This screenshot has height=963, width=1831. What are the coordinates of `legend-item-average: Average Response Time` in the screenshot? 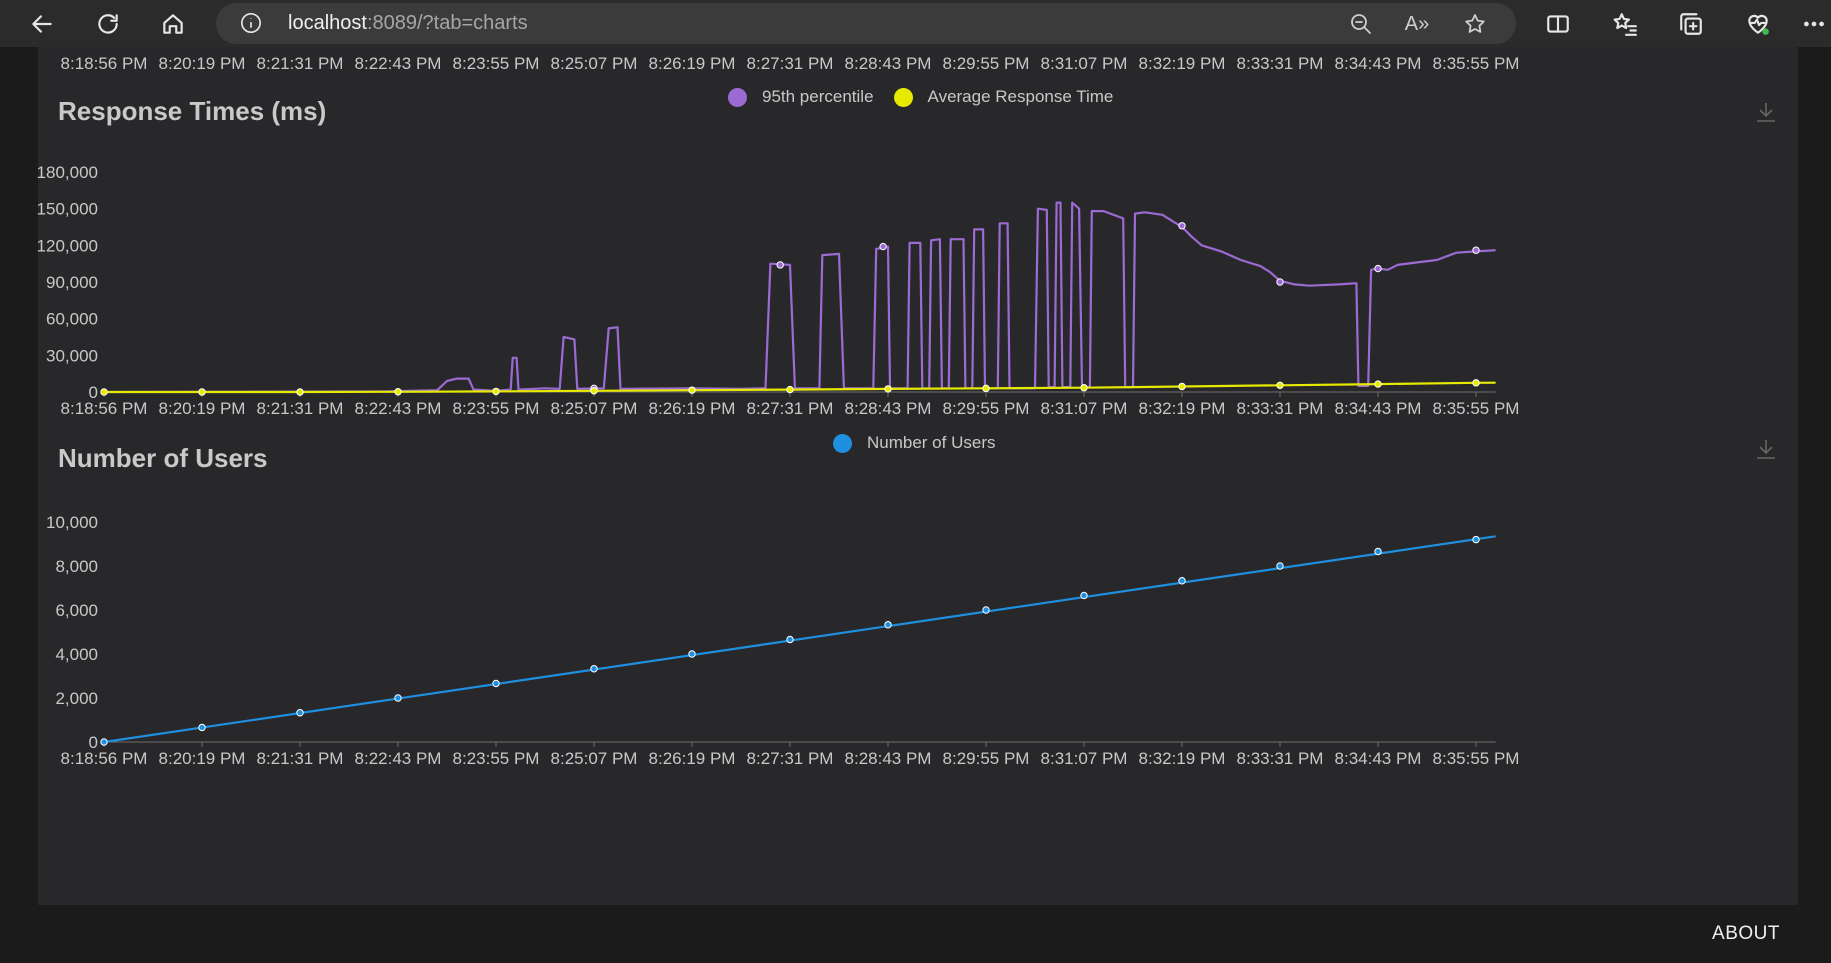 It's located at (1003, 97).